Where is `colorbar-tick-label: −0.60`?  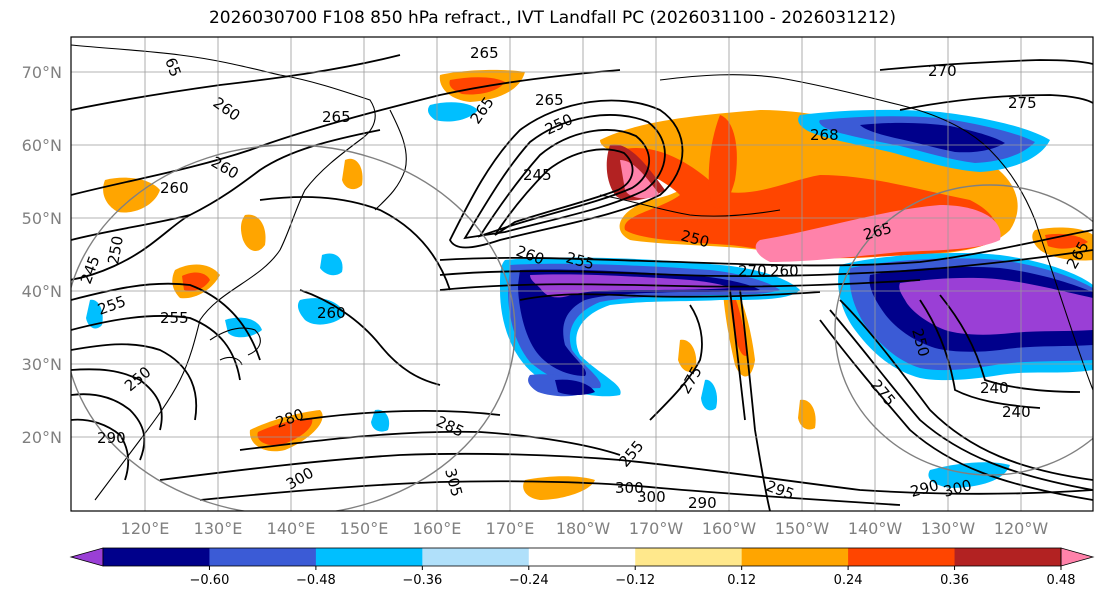 colorbar-tick-label: −0.60 is located at coordinates (210, 580).